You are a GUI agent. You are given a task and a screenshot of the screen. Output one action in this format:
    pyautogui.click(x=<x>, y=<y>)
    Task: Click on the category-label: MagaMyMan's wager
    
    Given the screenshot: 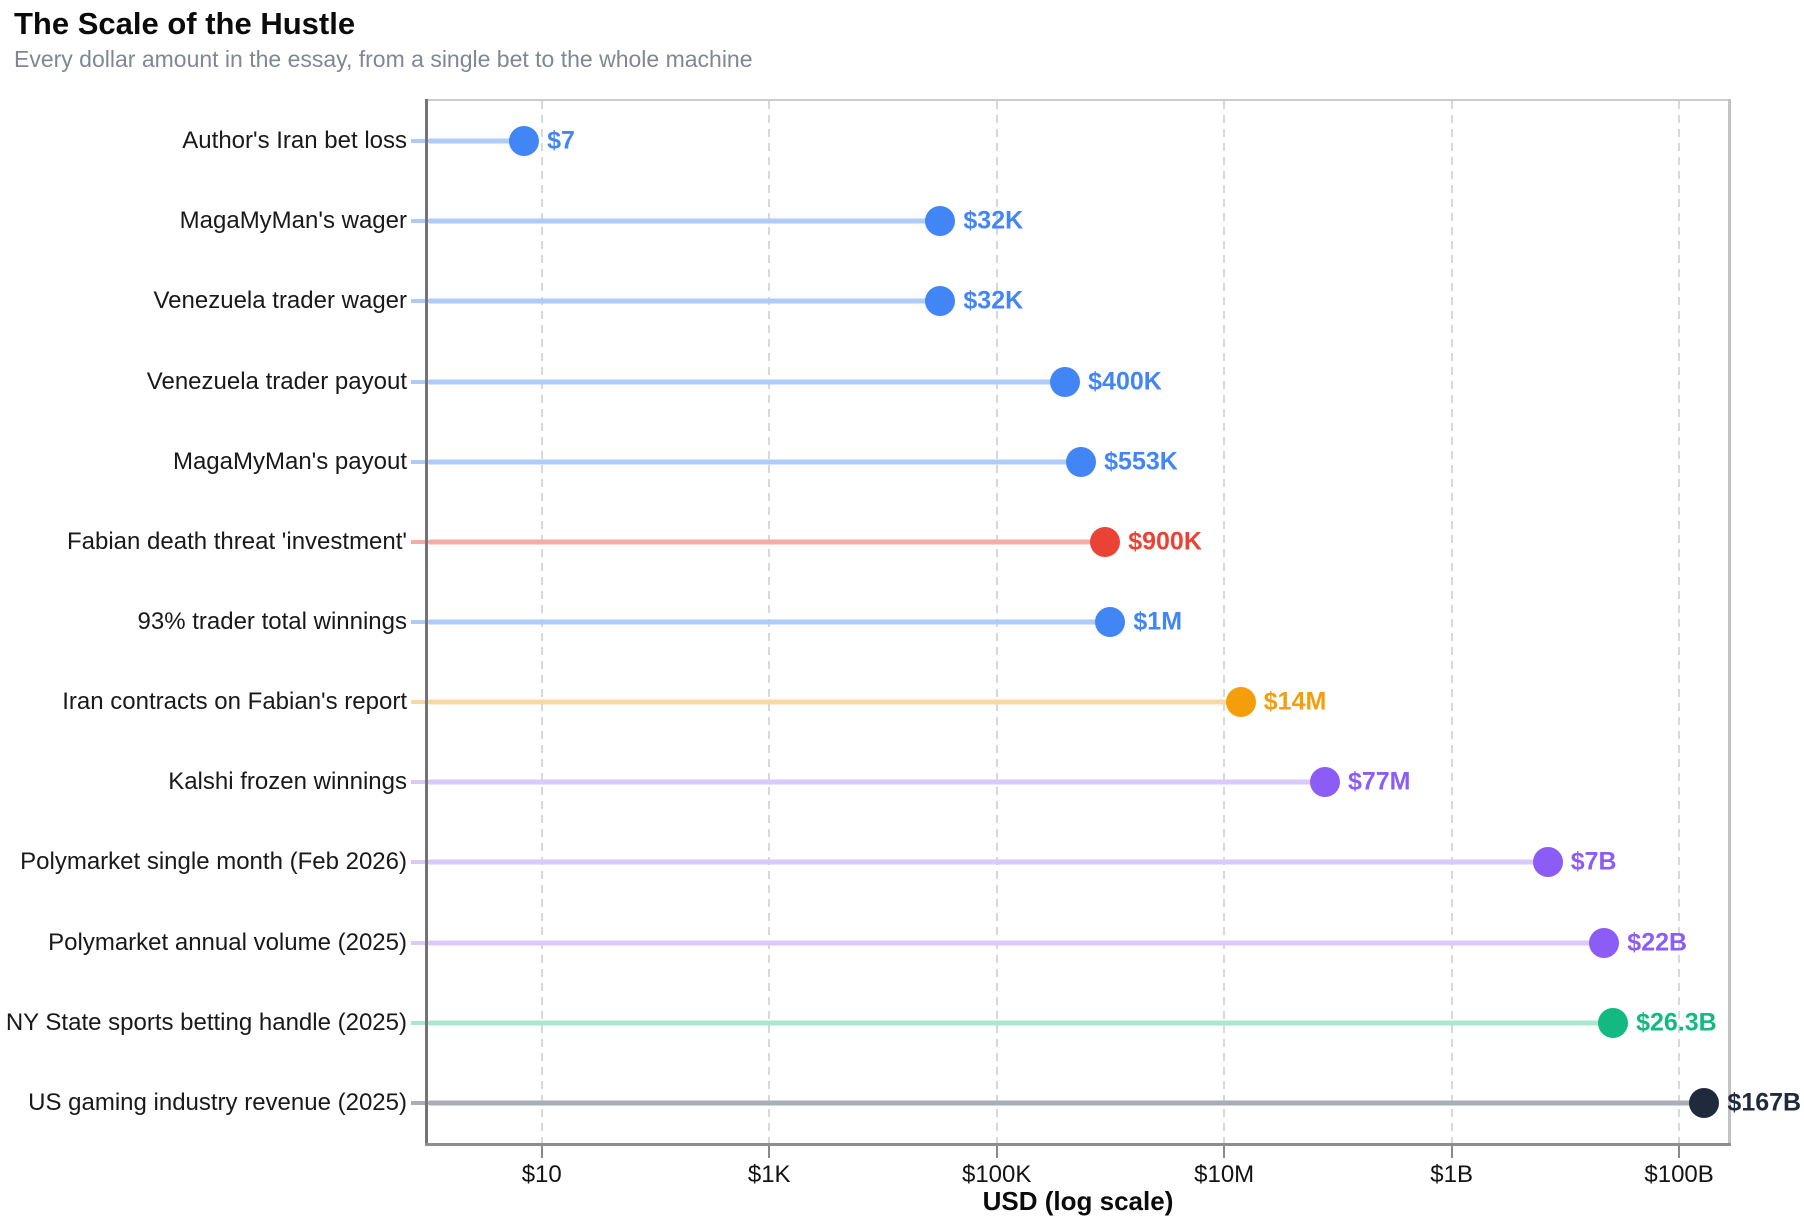 What is the action you would take?
    pyautogui.click(x=293, y=221)
    